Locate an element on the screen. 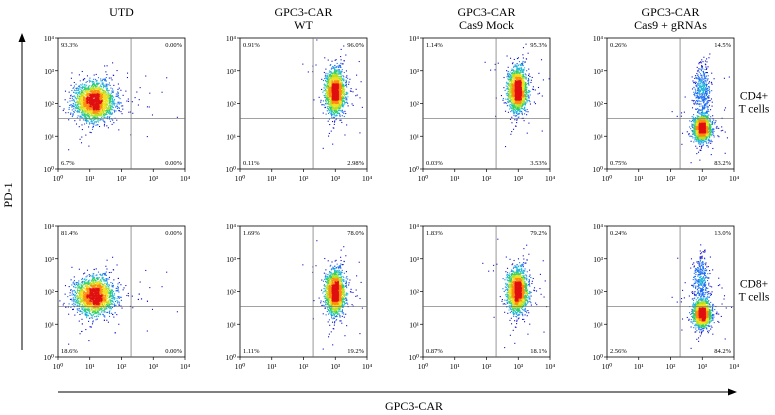  column-title-line: Cas9 + gRNAs is located at coordinates (670, 25).